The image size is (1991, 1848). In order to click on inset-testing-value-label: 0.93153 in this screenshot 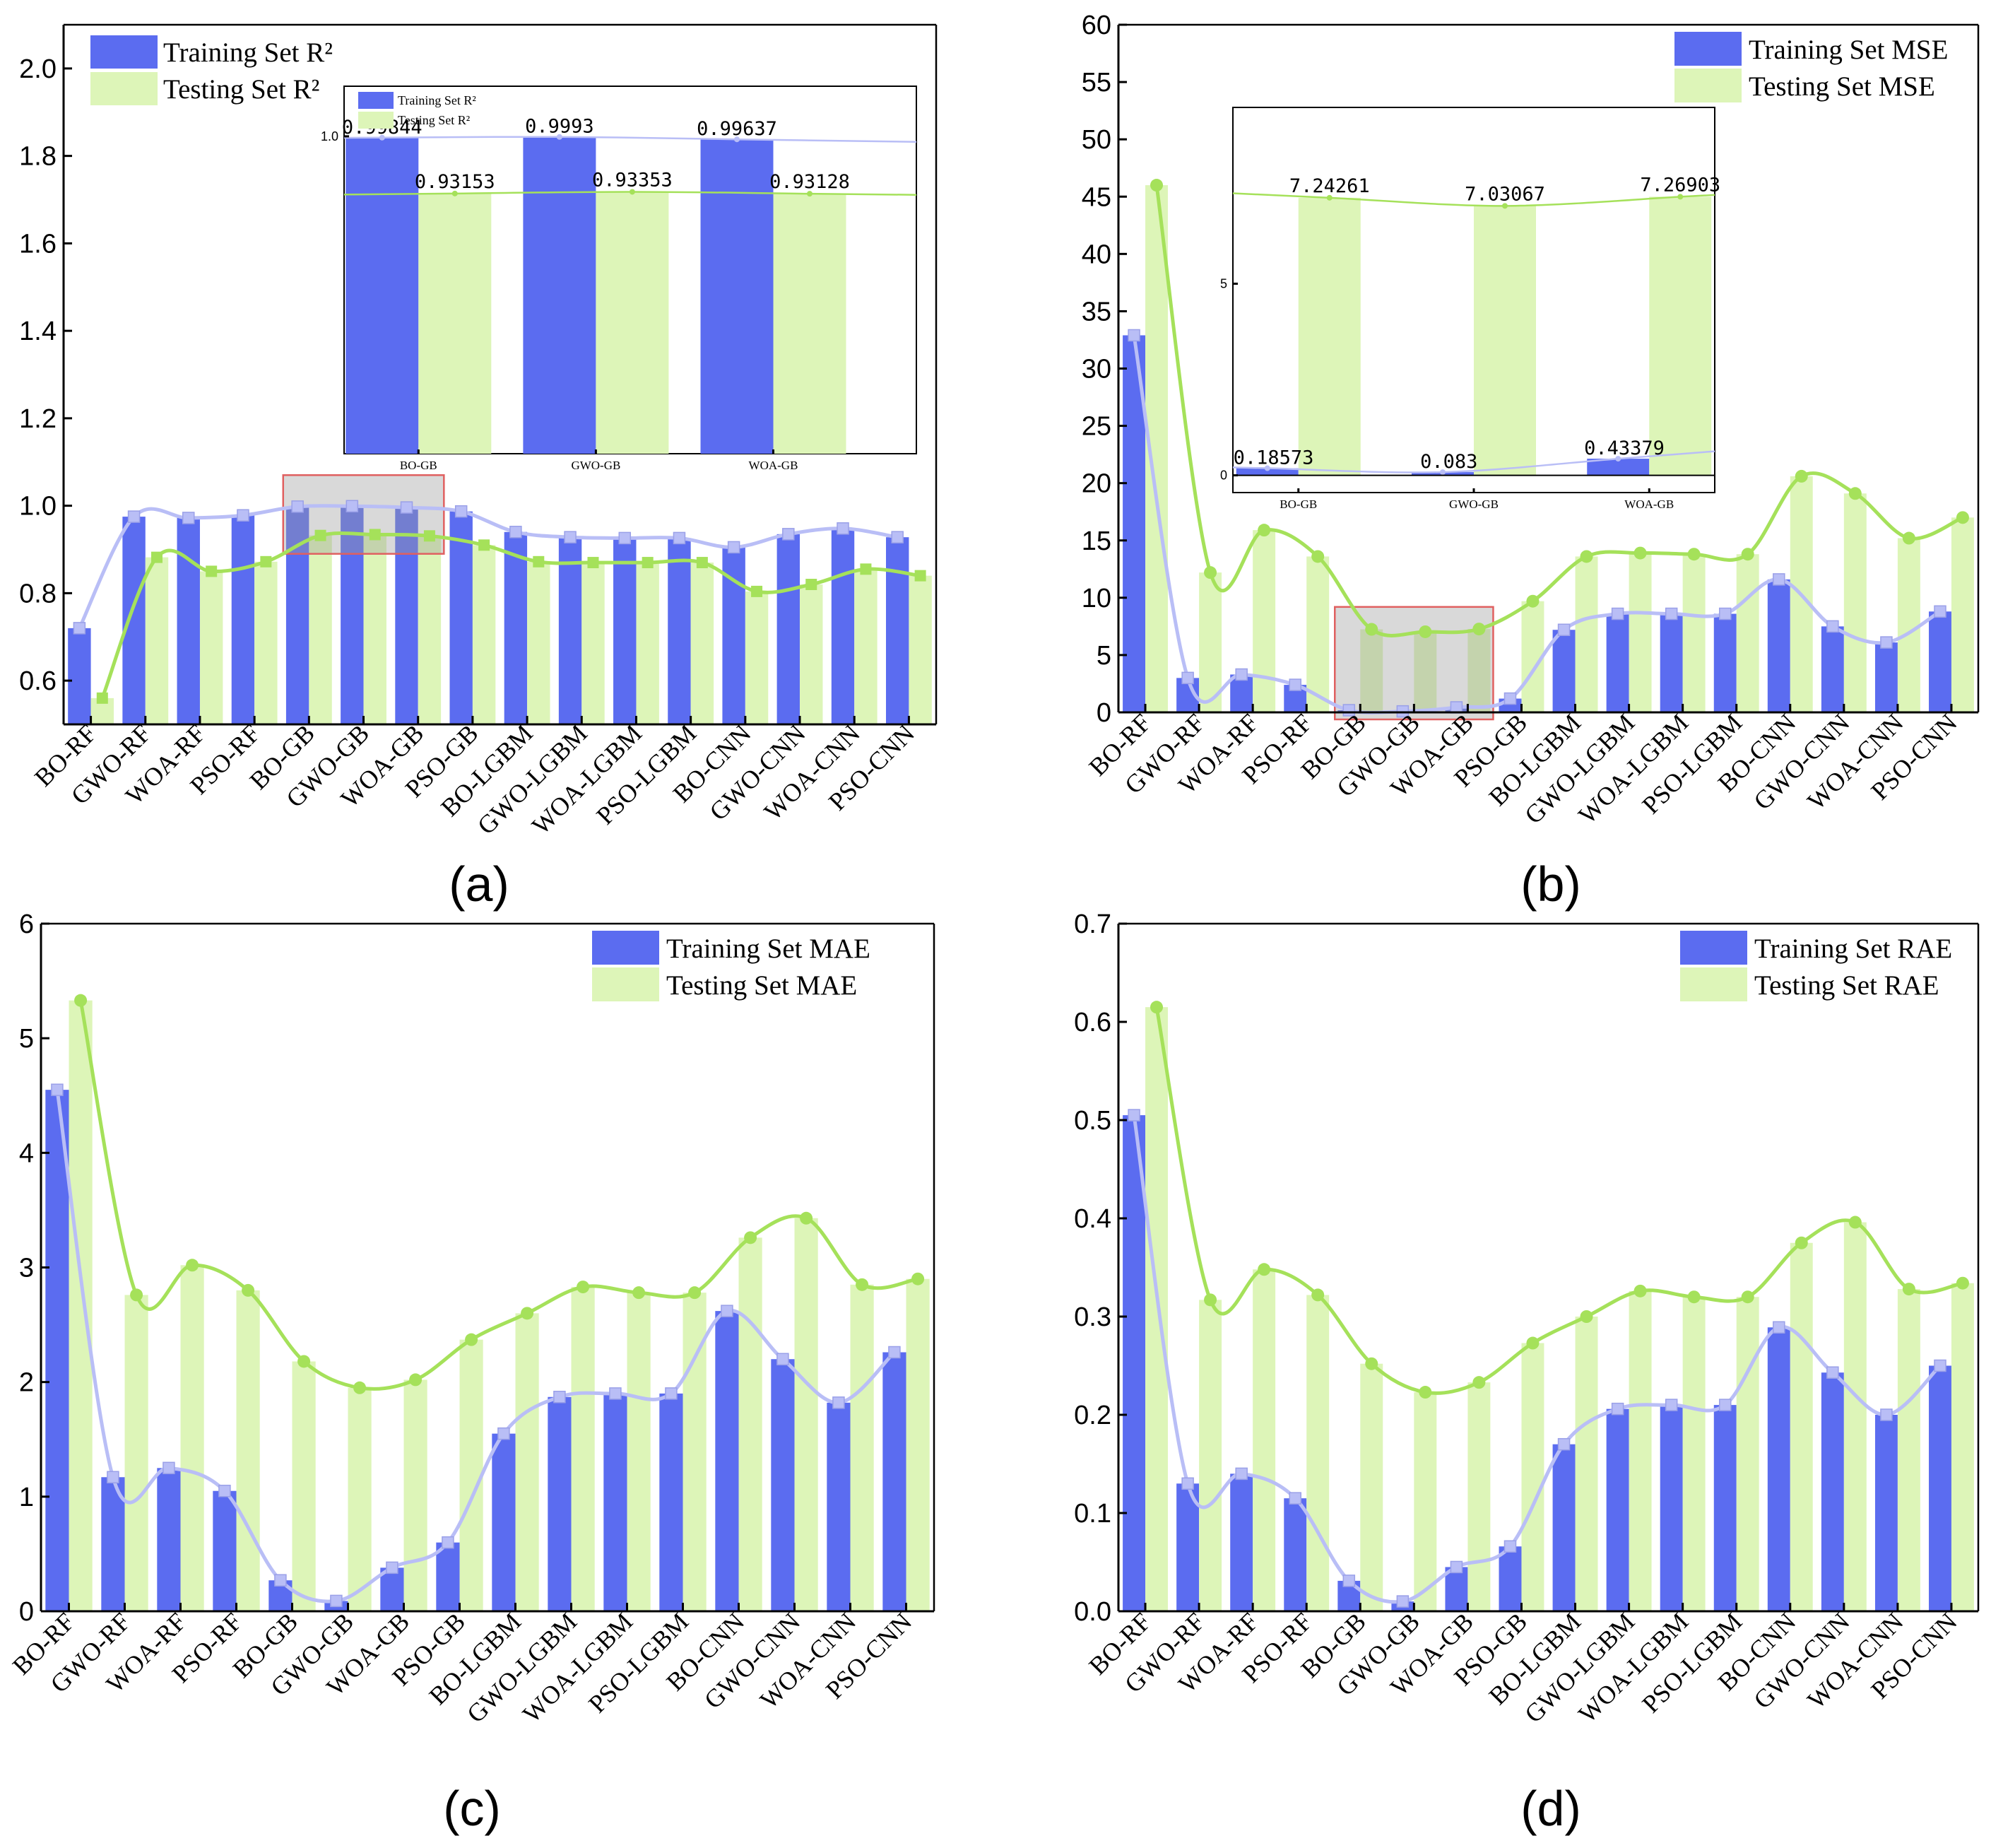, I will do `click(455, 182)`.